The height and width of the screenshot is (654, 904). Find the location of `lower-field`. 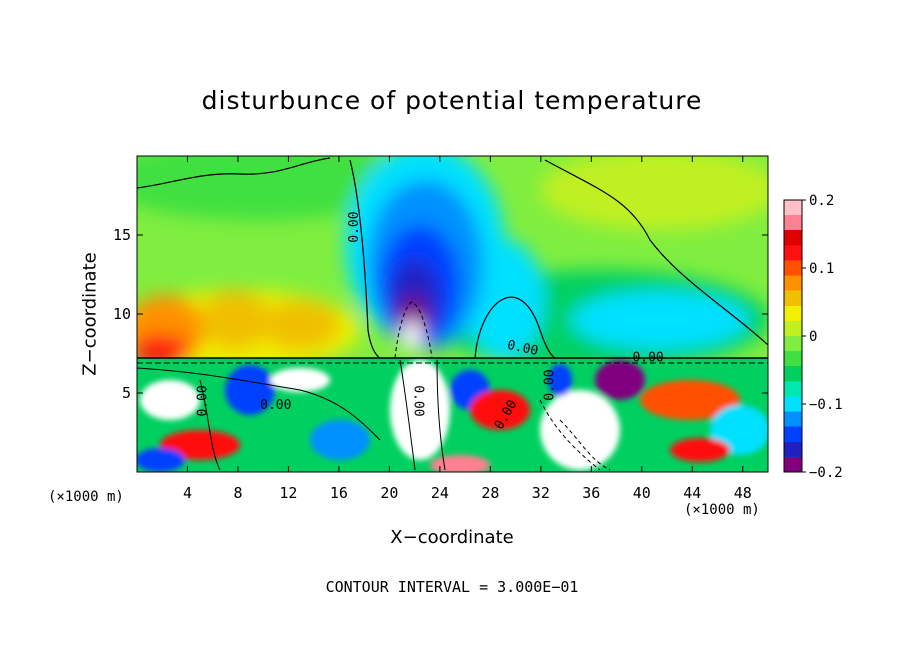

lower-field is located at coordinates (452, 415).